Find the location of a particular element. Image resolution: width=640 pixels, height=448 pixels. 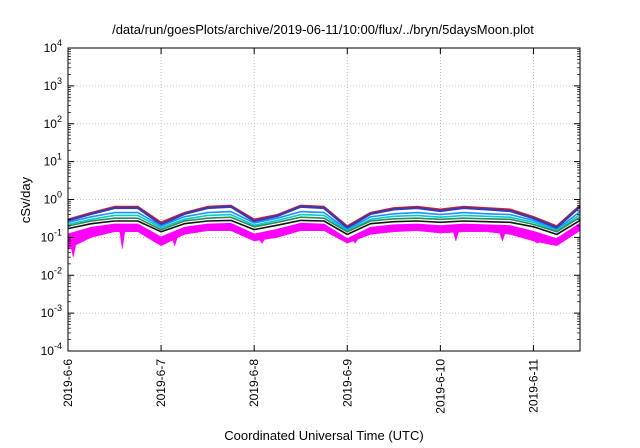

series-layer is located at coordinates (324, 231).